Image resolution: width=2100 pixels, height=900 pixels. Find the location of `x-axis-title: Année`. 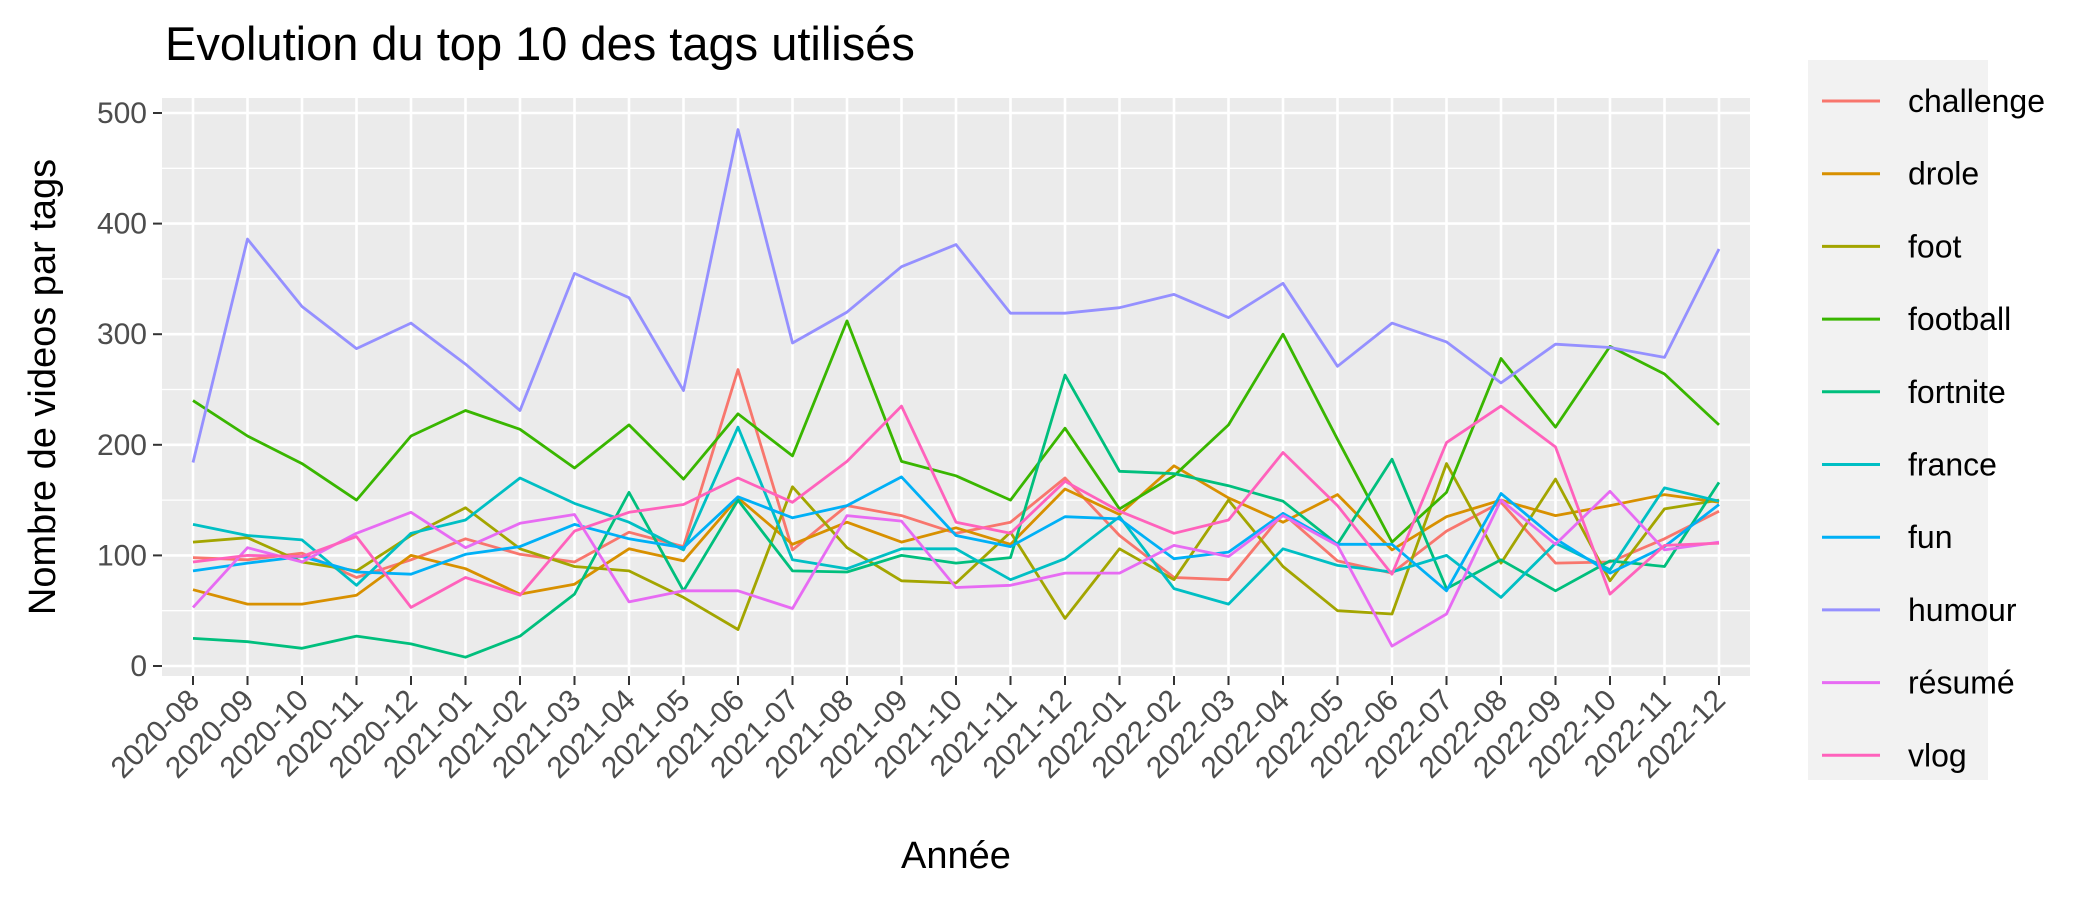

x-axis-title: Année is located at coordinates (956, 856).